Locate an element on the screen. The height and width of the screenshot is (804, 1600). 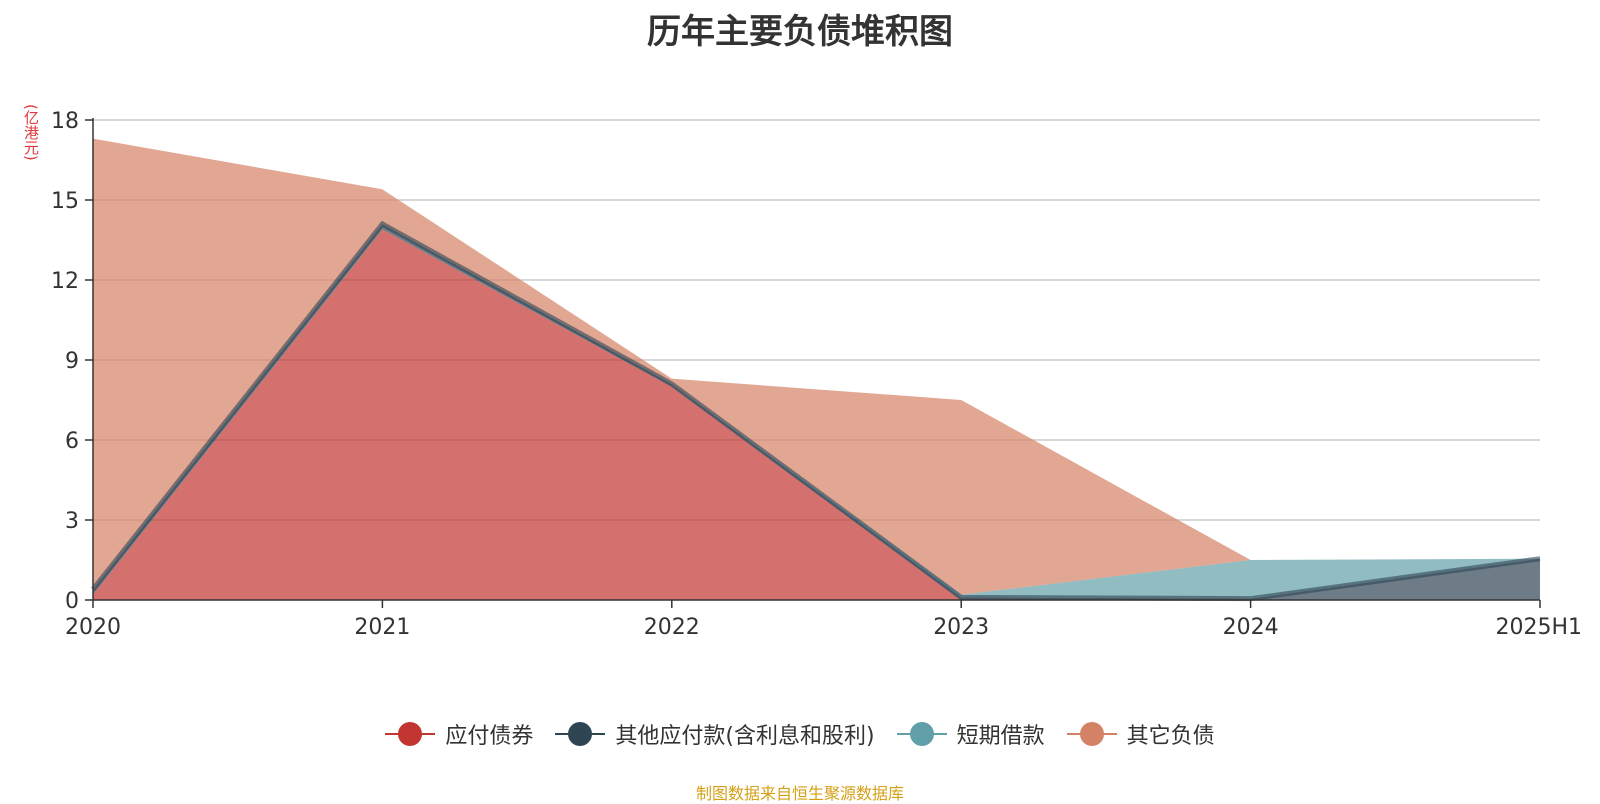
y-tick-label: 12 is located at coordinates (65, 281).